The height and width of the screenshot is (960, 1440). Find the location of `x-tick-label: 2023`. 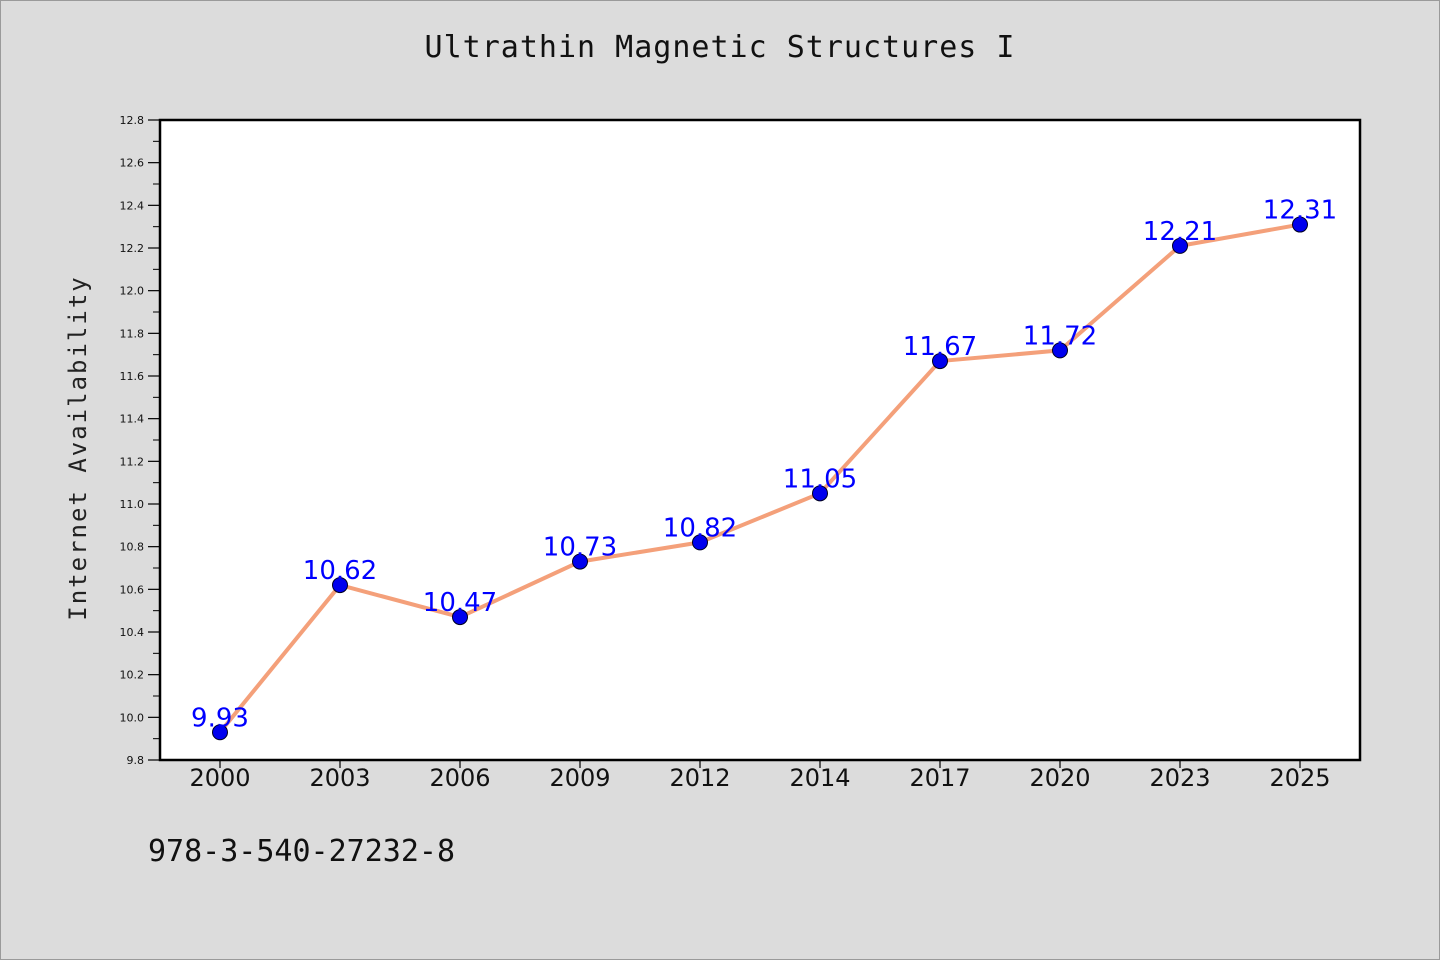

x-tick-label: 2023 is located at coordinates (1179, 778).